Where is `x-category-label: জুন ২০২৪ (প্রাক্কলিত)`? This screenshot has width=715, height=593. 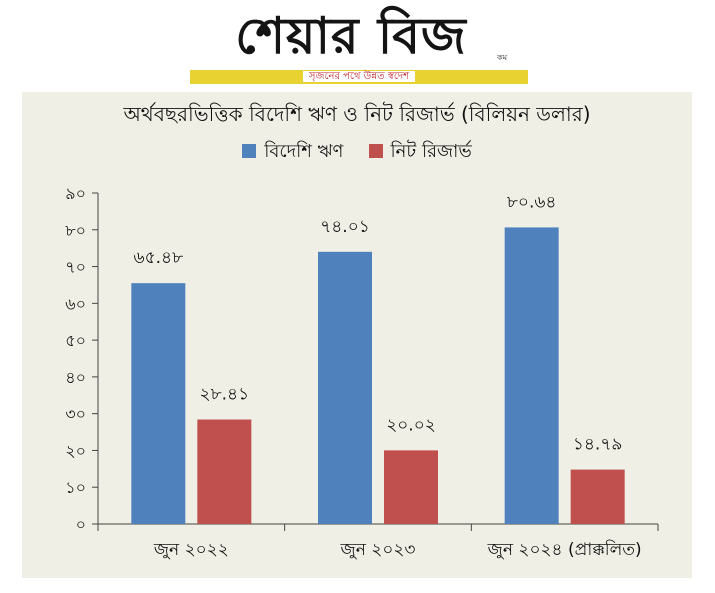 x-category-label: জুন ২০২৪ (প্রাক্কলিত) is located at coordinates (564, 549).